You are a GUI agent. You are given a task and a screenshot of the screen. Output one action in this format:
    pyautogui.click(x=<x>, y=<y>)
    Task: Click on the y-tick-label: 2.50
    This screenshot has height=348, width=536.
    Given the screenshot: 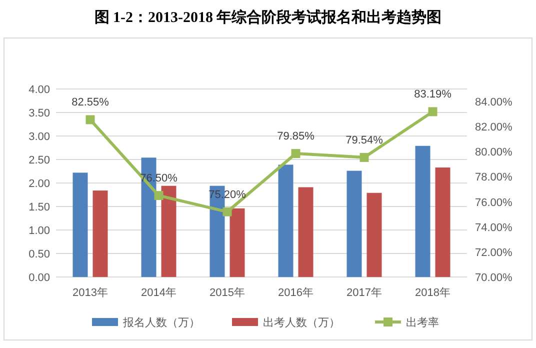 What is the action you would take?
    pyautogui.click(x=39, y=160)
    